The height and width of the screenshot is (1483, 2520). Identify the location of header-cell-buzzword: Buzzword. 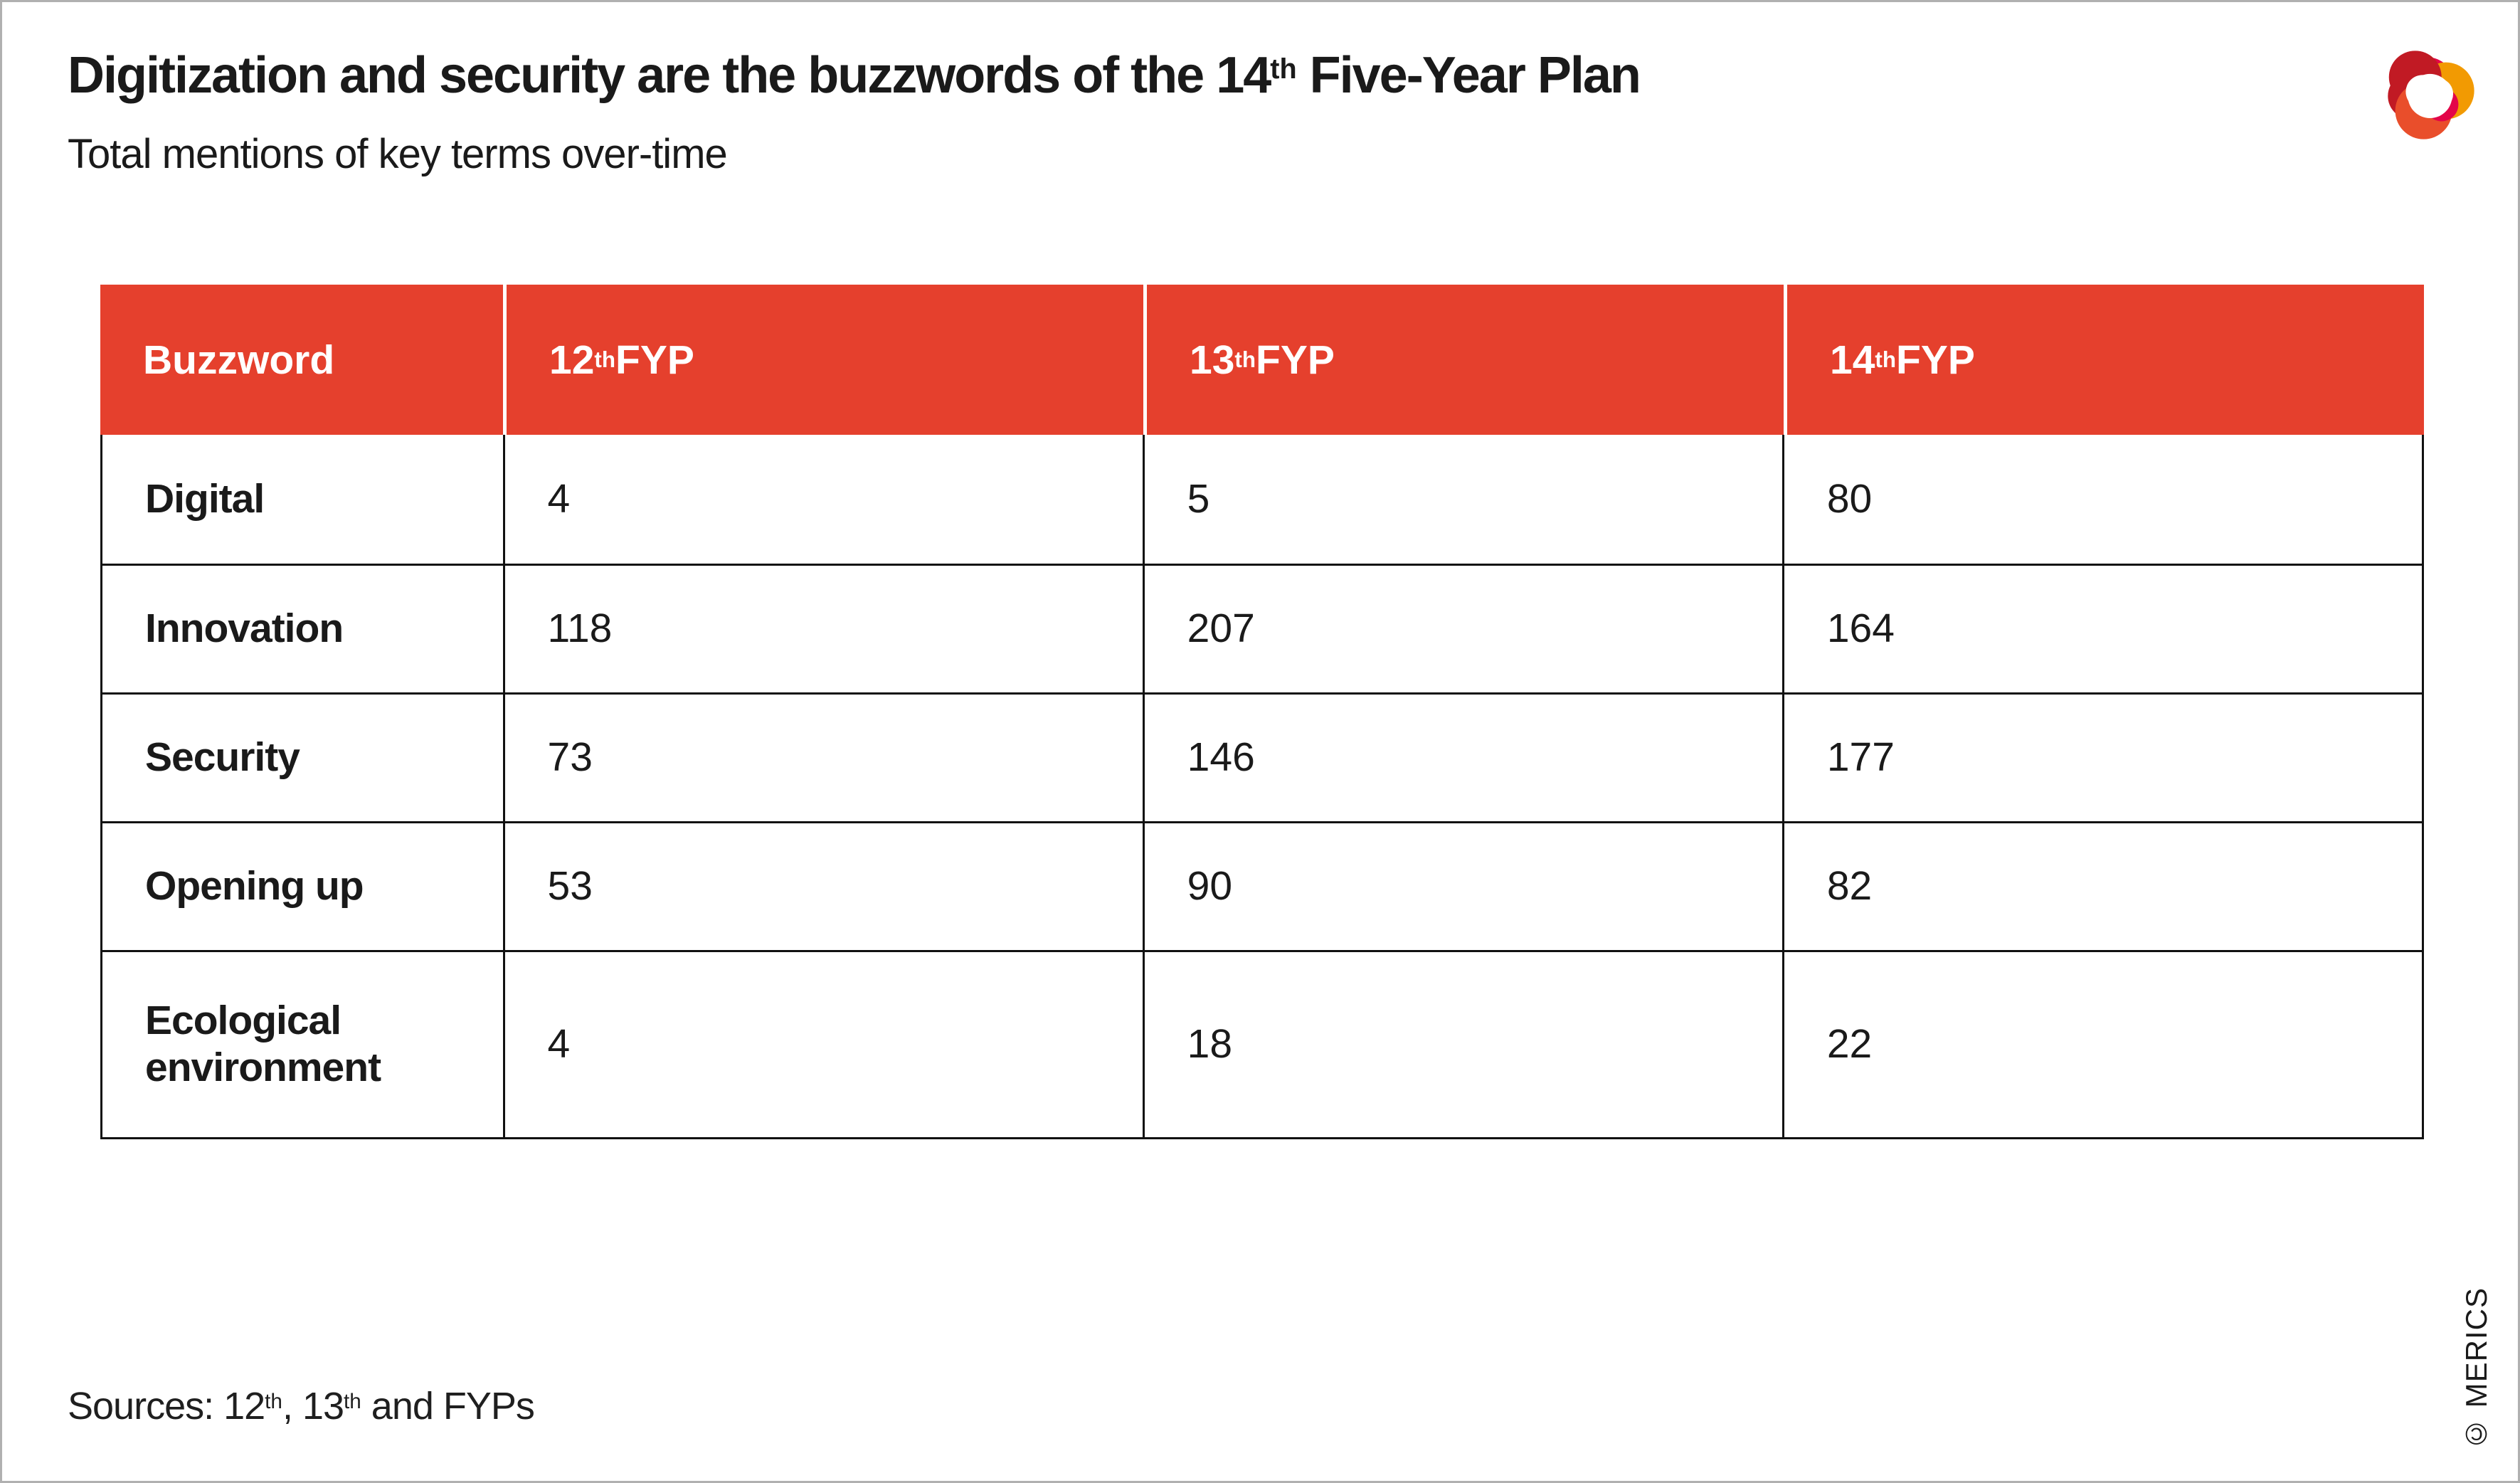
(301, 360).